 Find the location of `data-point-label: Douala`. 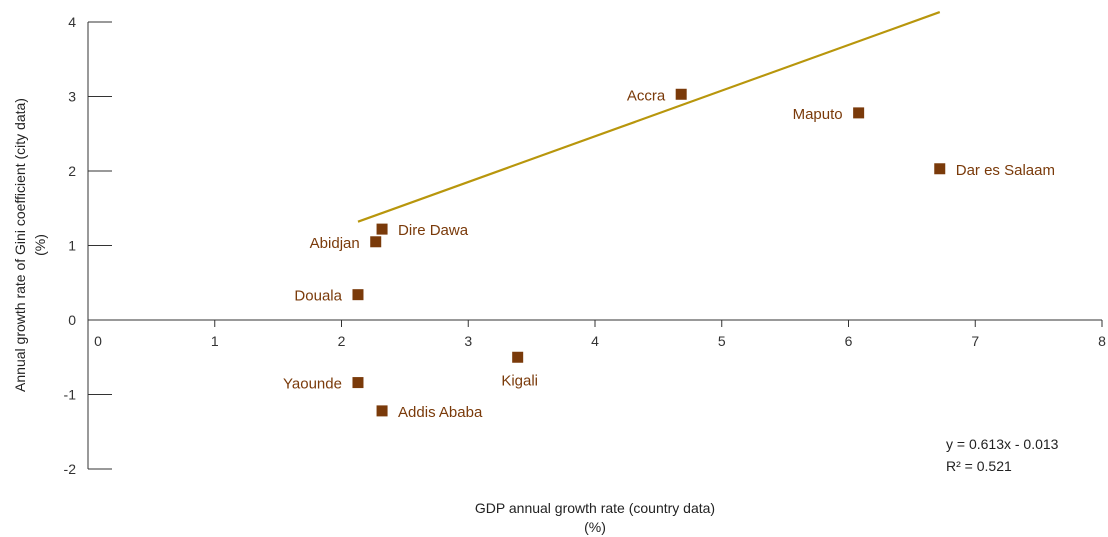

data-point-label: Douala is located at coordinates (318, 296).